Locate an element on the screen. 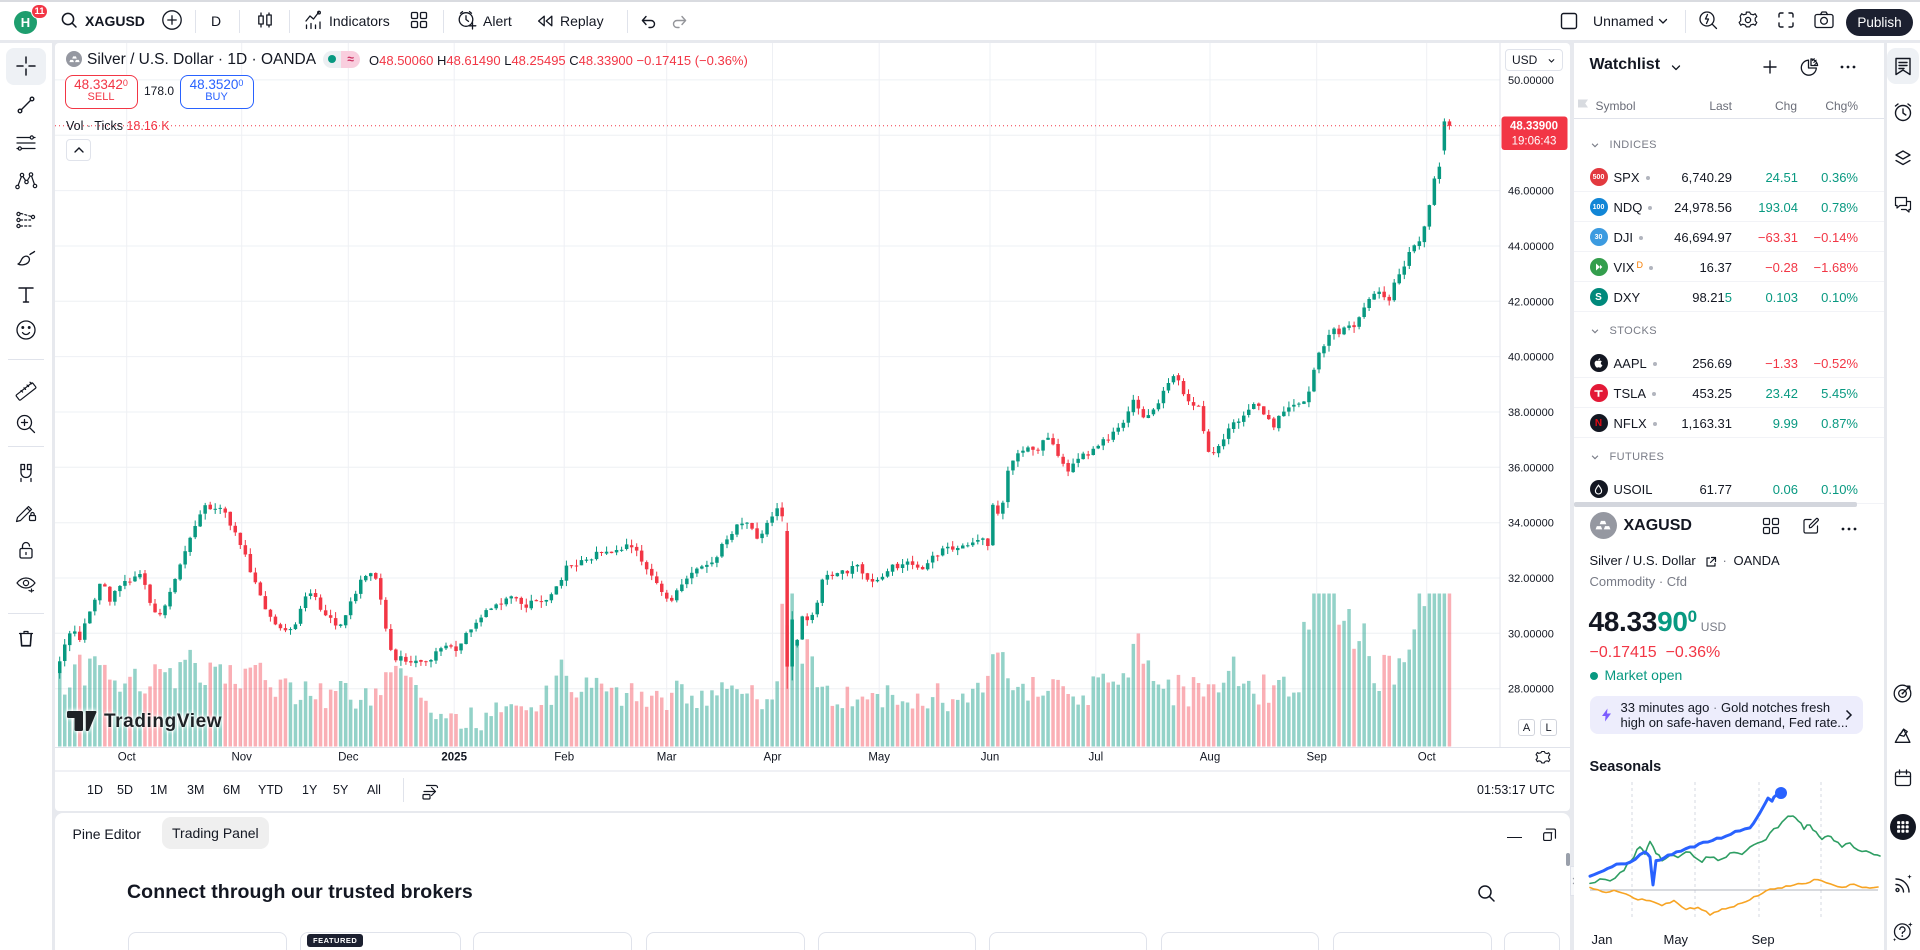 The image size is (1920, 950). svg-text: 46.00000 is located at coordinates (1531, 191).